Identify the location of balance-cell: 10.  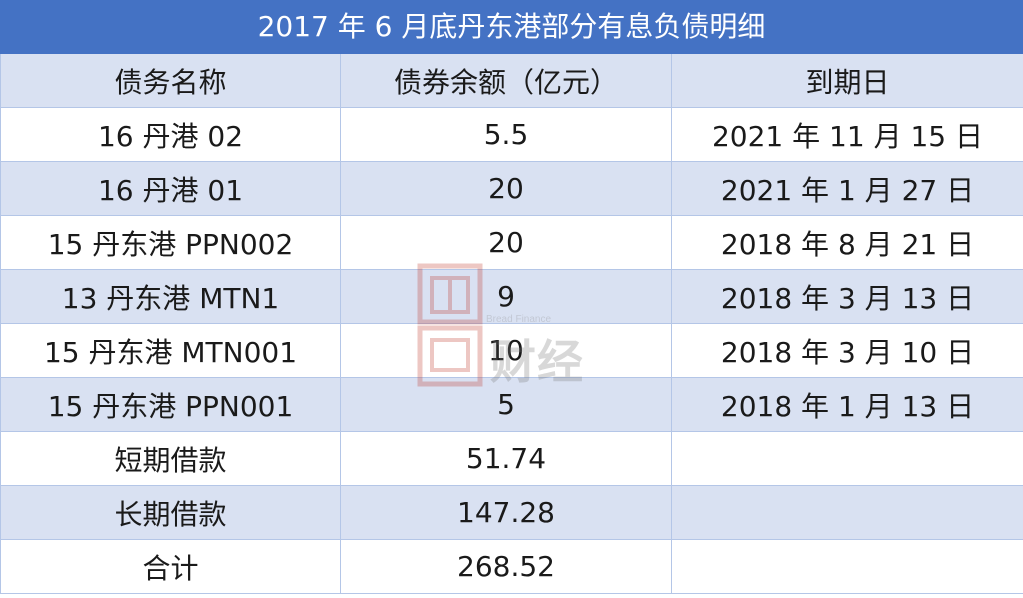
(506, 350).